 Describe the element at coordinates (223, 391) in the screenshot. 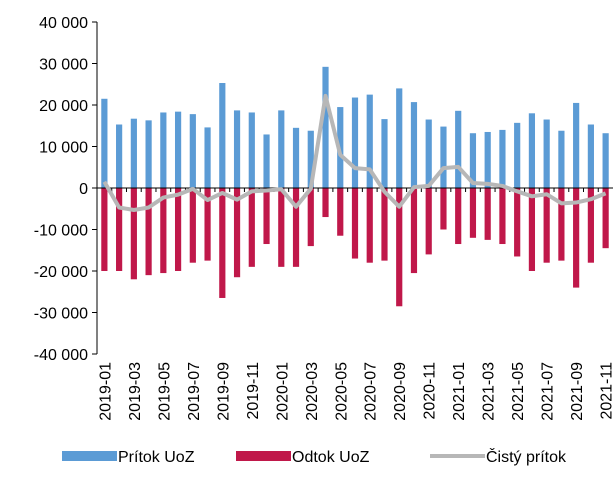

I see `x-tick-label: 2019-09` at that location.